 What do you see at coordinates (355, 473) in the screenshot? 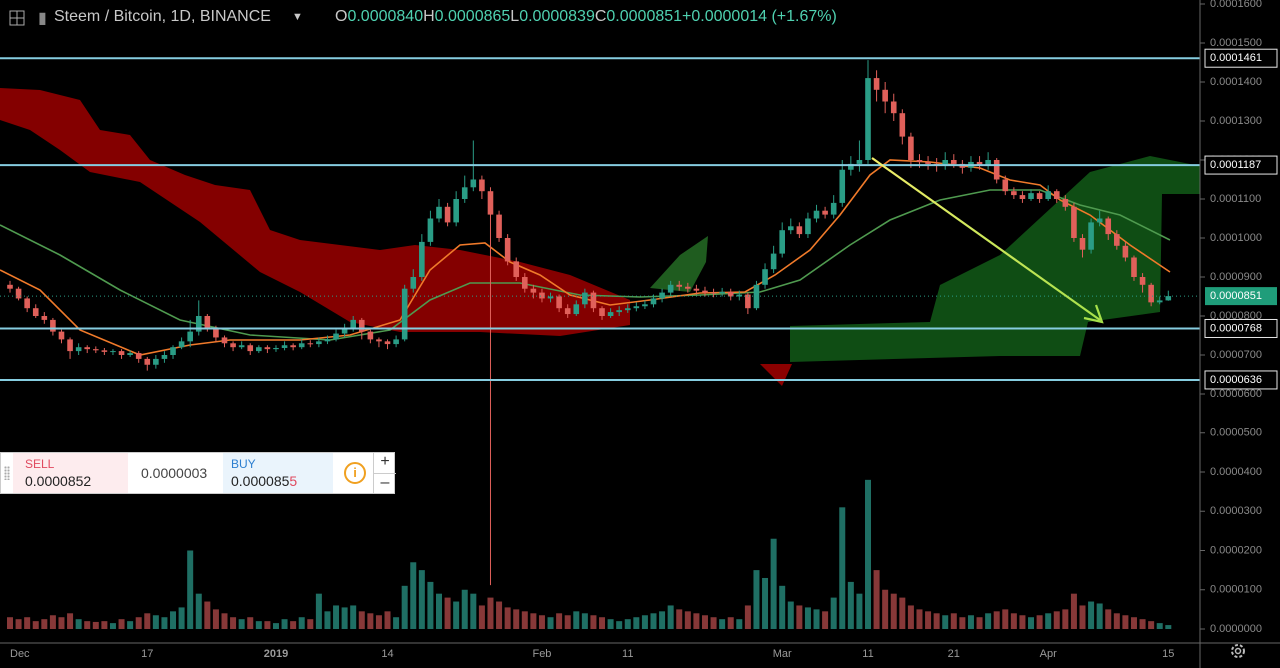
I see `info-icon: i` at bounding box center [355, 473].